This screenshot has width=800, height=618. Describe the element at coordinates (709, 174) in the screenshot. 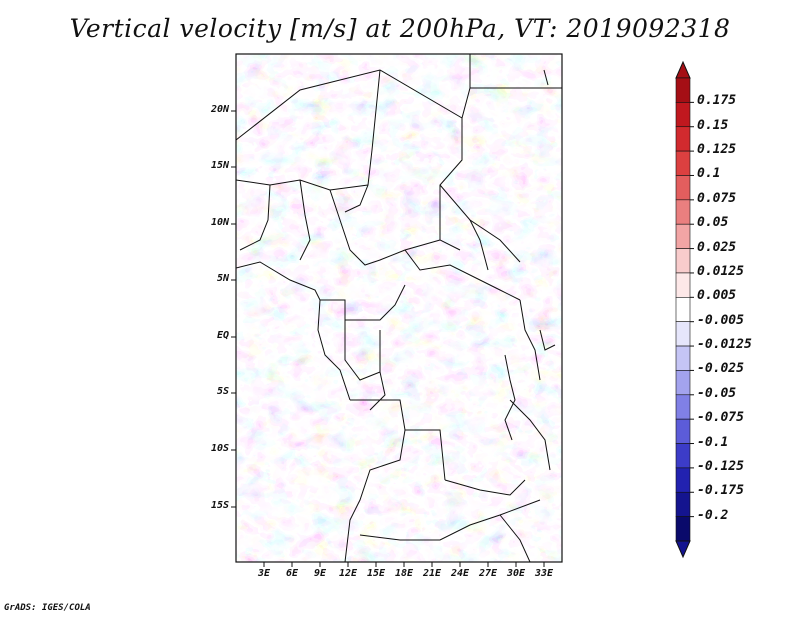

I see `colorbar-label: 0.1` at that location.